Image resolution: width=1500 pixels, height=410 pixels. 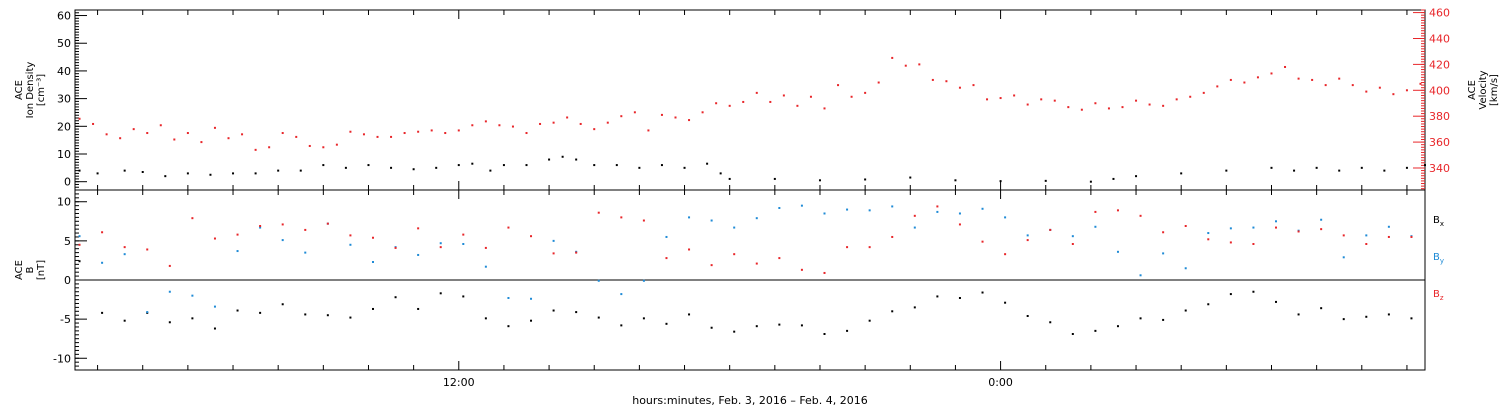 I want to click on y-left-tick-label: 30, so click(x=64, y=99).